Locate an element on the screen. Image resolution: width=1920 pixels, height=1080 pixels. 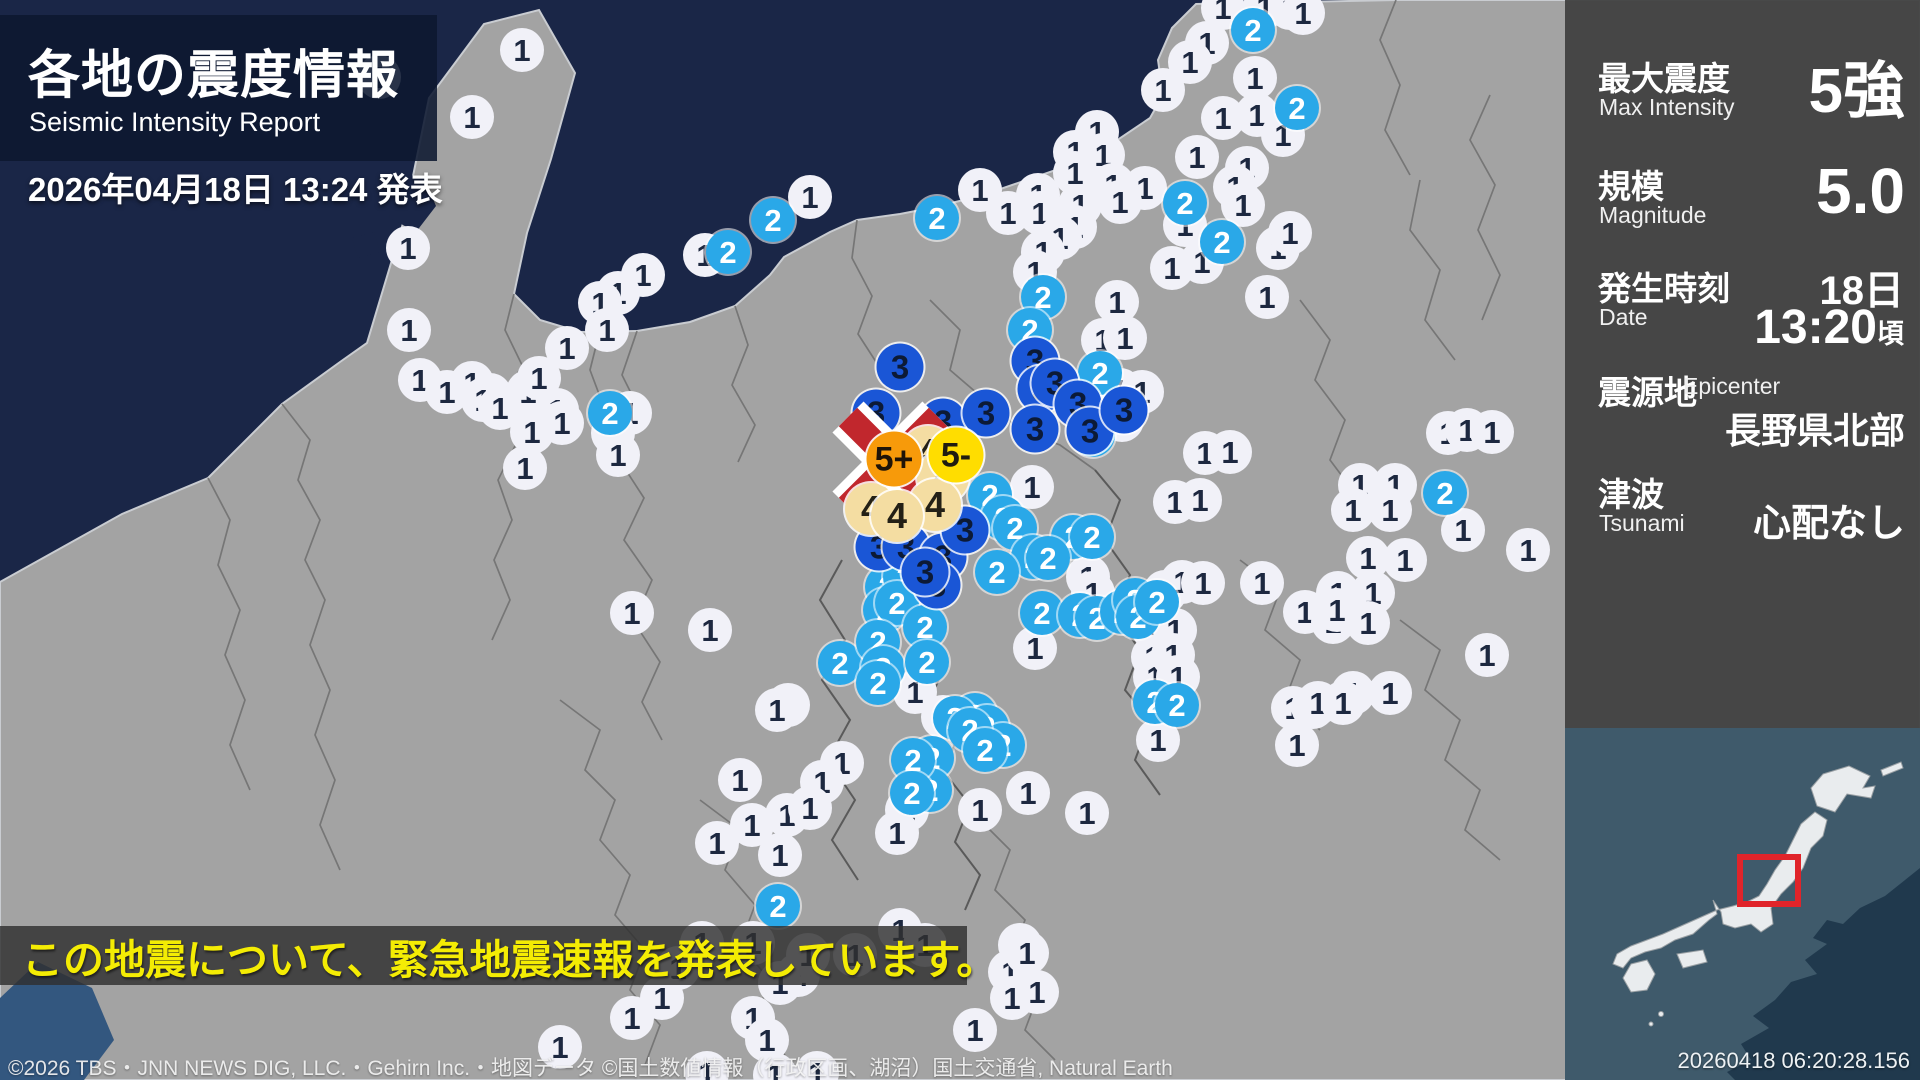
tsunami-value: 心配なし is located at coordinates (1828, 524).